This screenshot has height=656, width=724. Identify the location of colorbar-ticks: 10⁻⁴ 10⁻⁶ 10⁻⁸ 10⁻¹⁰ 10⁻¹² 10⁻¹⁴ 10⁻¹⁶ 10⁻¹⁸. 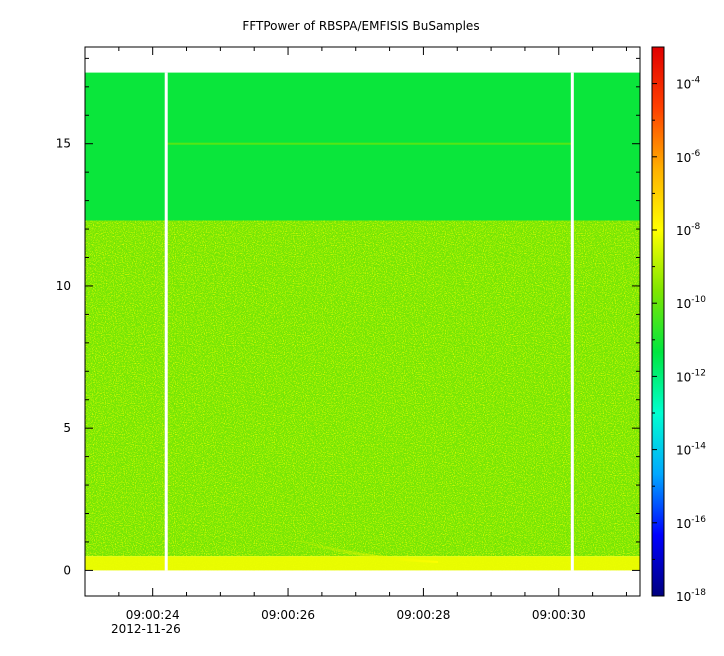
(679, 325).